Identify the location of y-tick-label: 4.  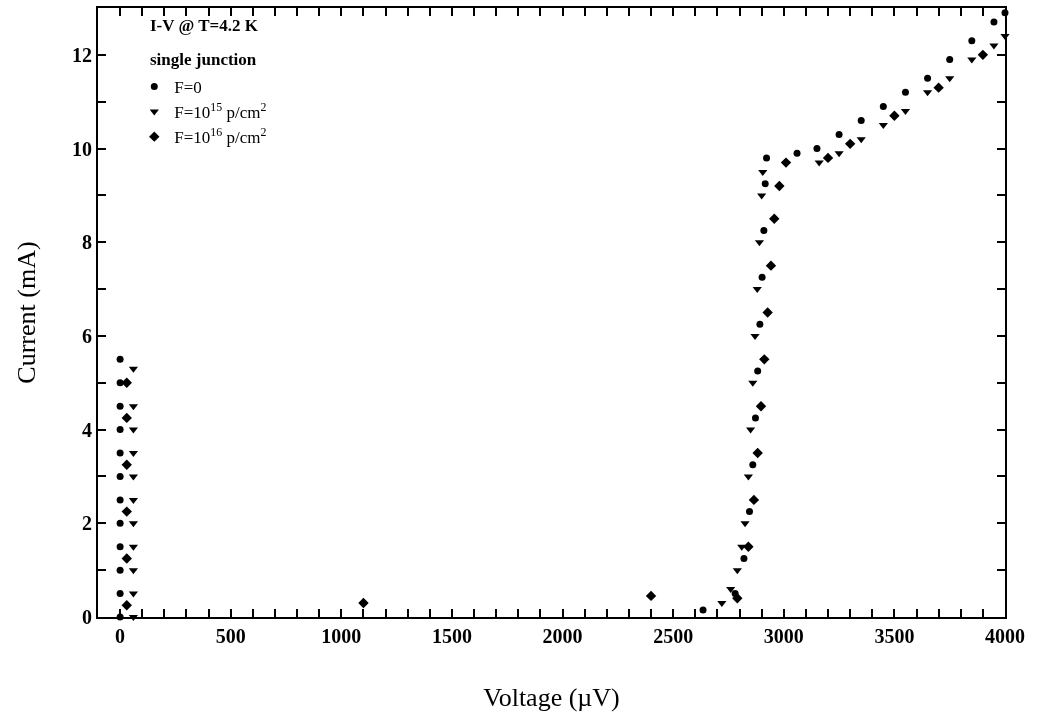
(87, 429).